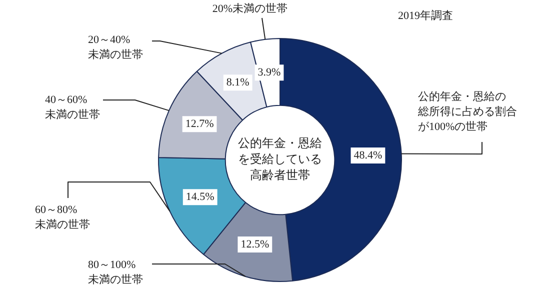  What do you see at coordinates (280, 159) in the screenshot?
I see `text: 公的年金・恩給を受給している高齢者世帯` at bounding box center [280, 159].